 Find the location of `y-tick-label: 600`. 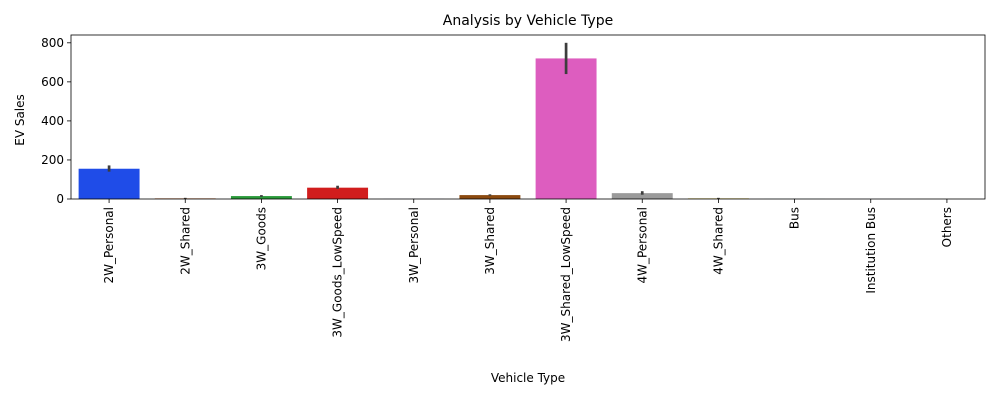

y-tick-label: 600 is located at coordinates (52, 82).